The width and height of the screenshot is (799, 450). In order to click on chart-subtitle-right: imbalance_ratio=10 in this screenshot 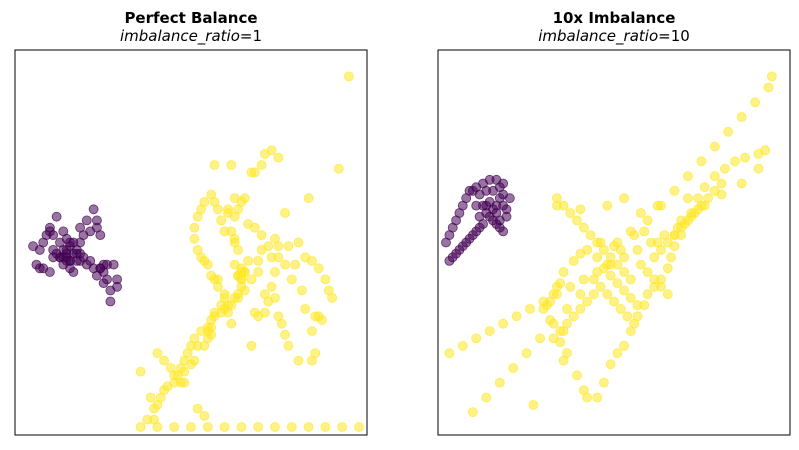, I will do `click(614, 36)`.